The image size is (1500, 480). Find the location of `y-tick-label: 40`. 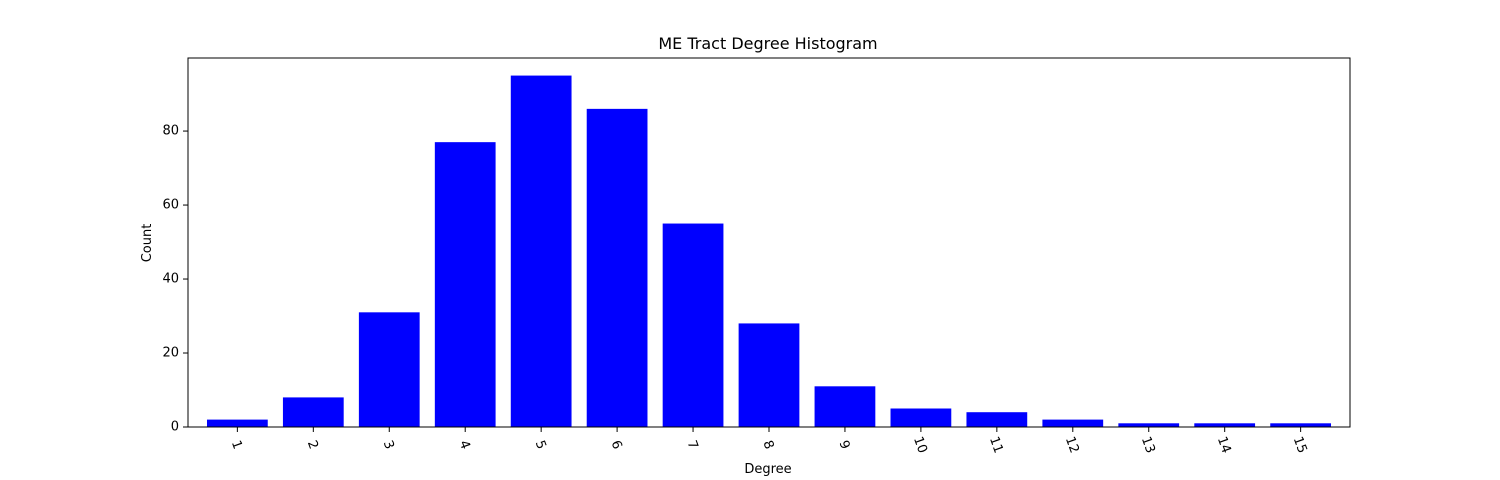

y-tick-label: 40 is located at coordinates (170, 279).